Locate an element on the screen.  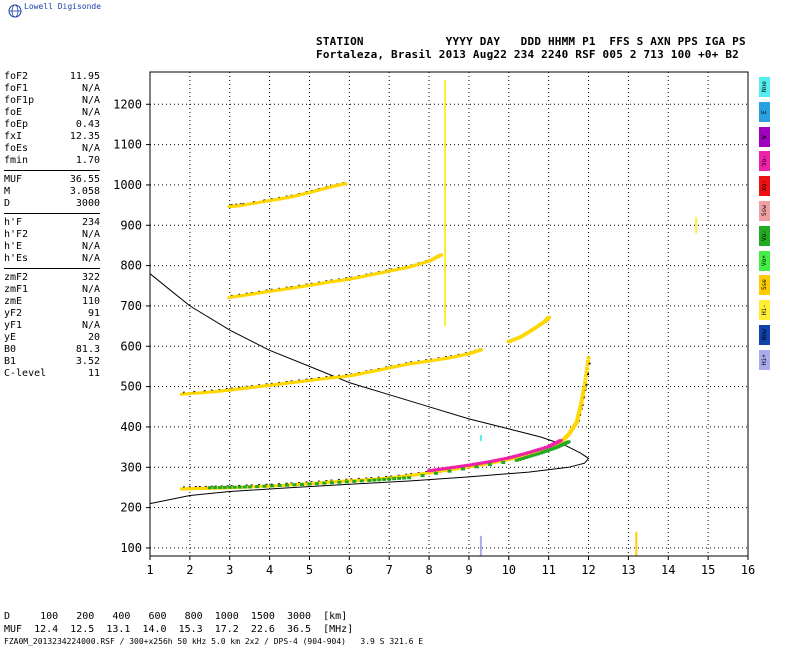
param-row: C-level 11 is located at coordinates (52, 374).